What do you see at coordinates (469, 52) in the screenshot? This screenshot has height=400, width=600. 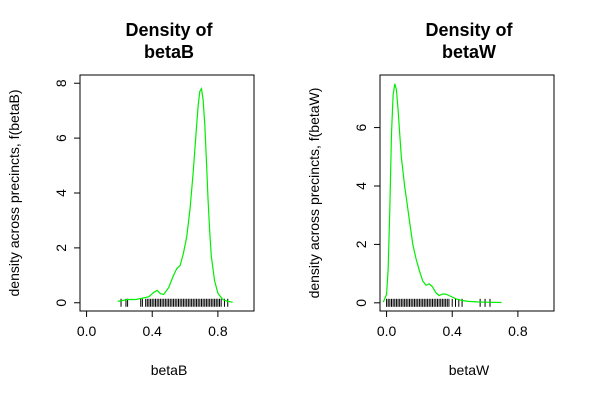 I see `chart-title-line2: betaW` at bounding box center [469, 52].